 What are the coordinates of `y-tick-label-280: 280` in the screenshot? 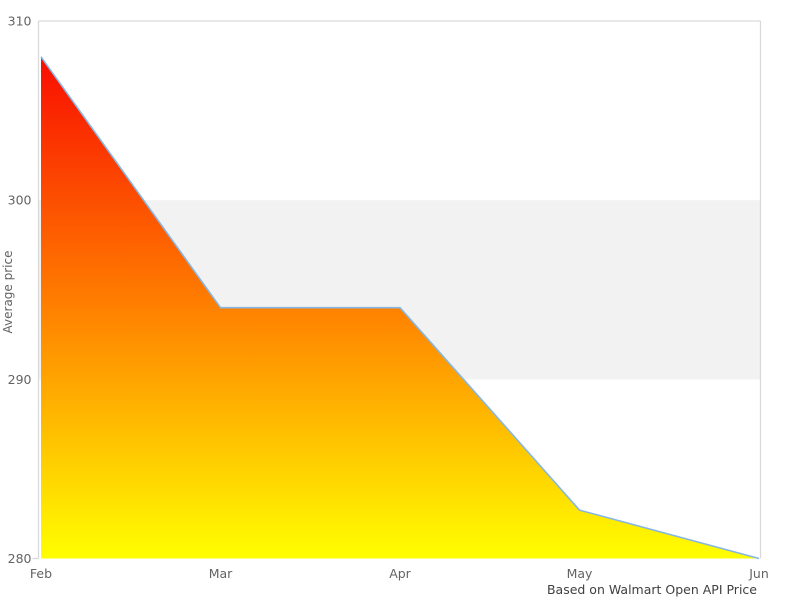 It's located at (20, 558).